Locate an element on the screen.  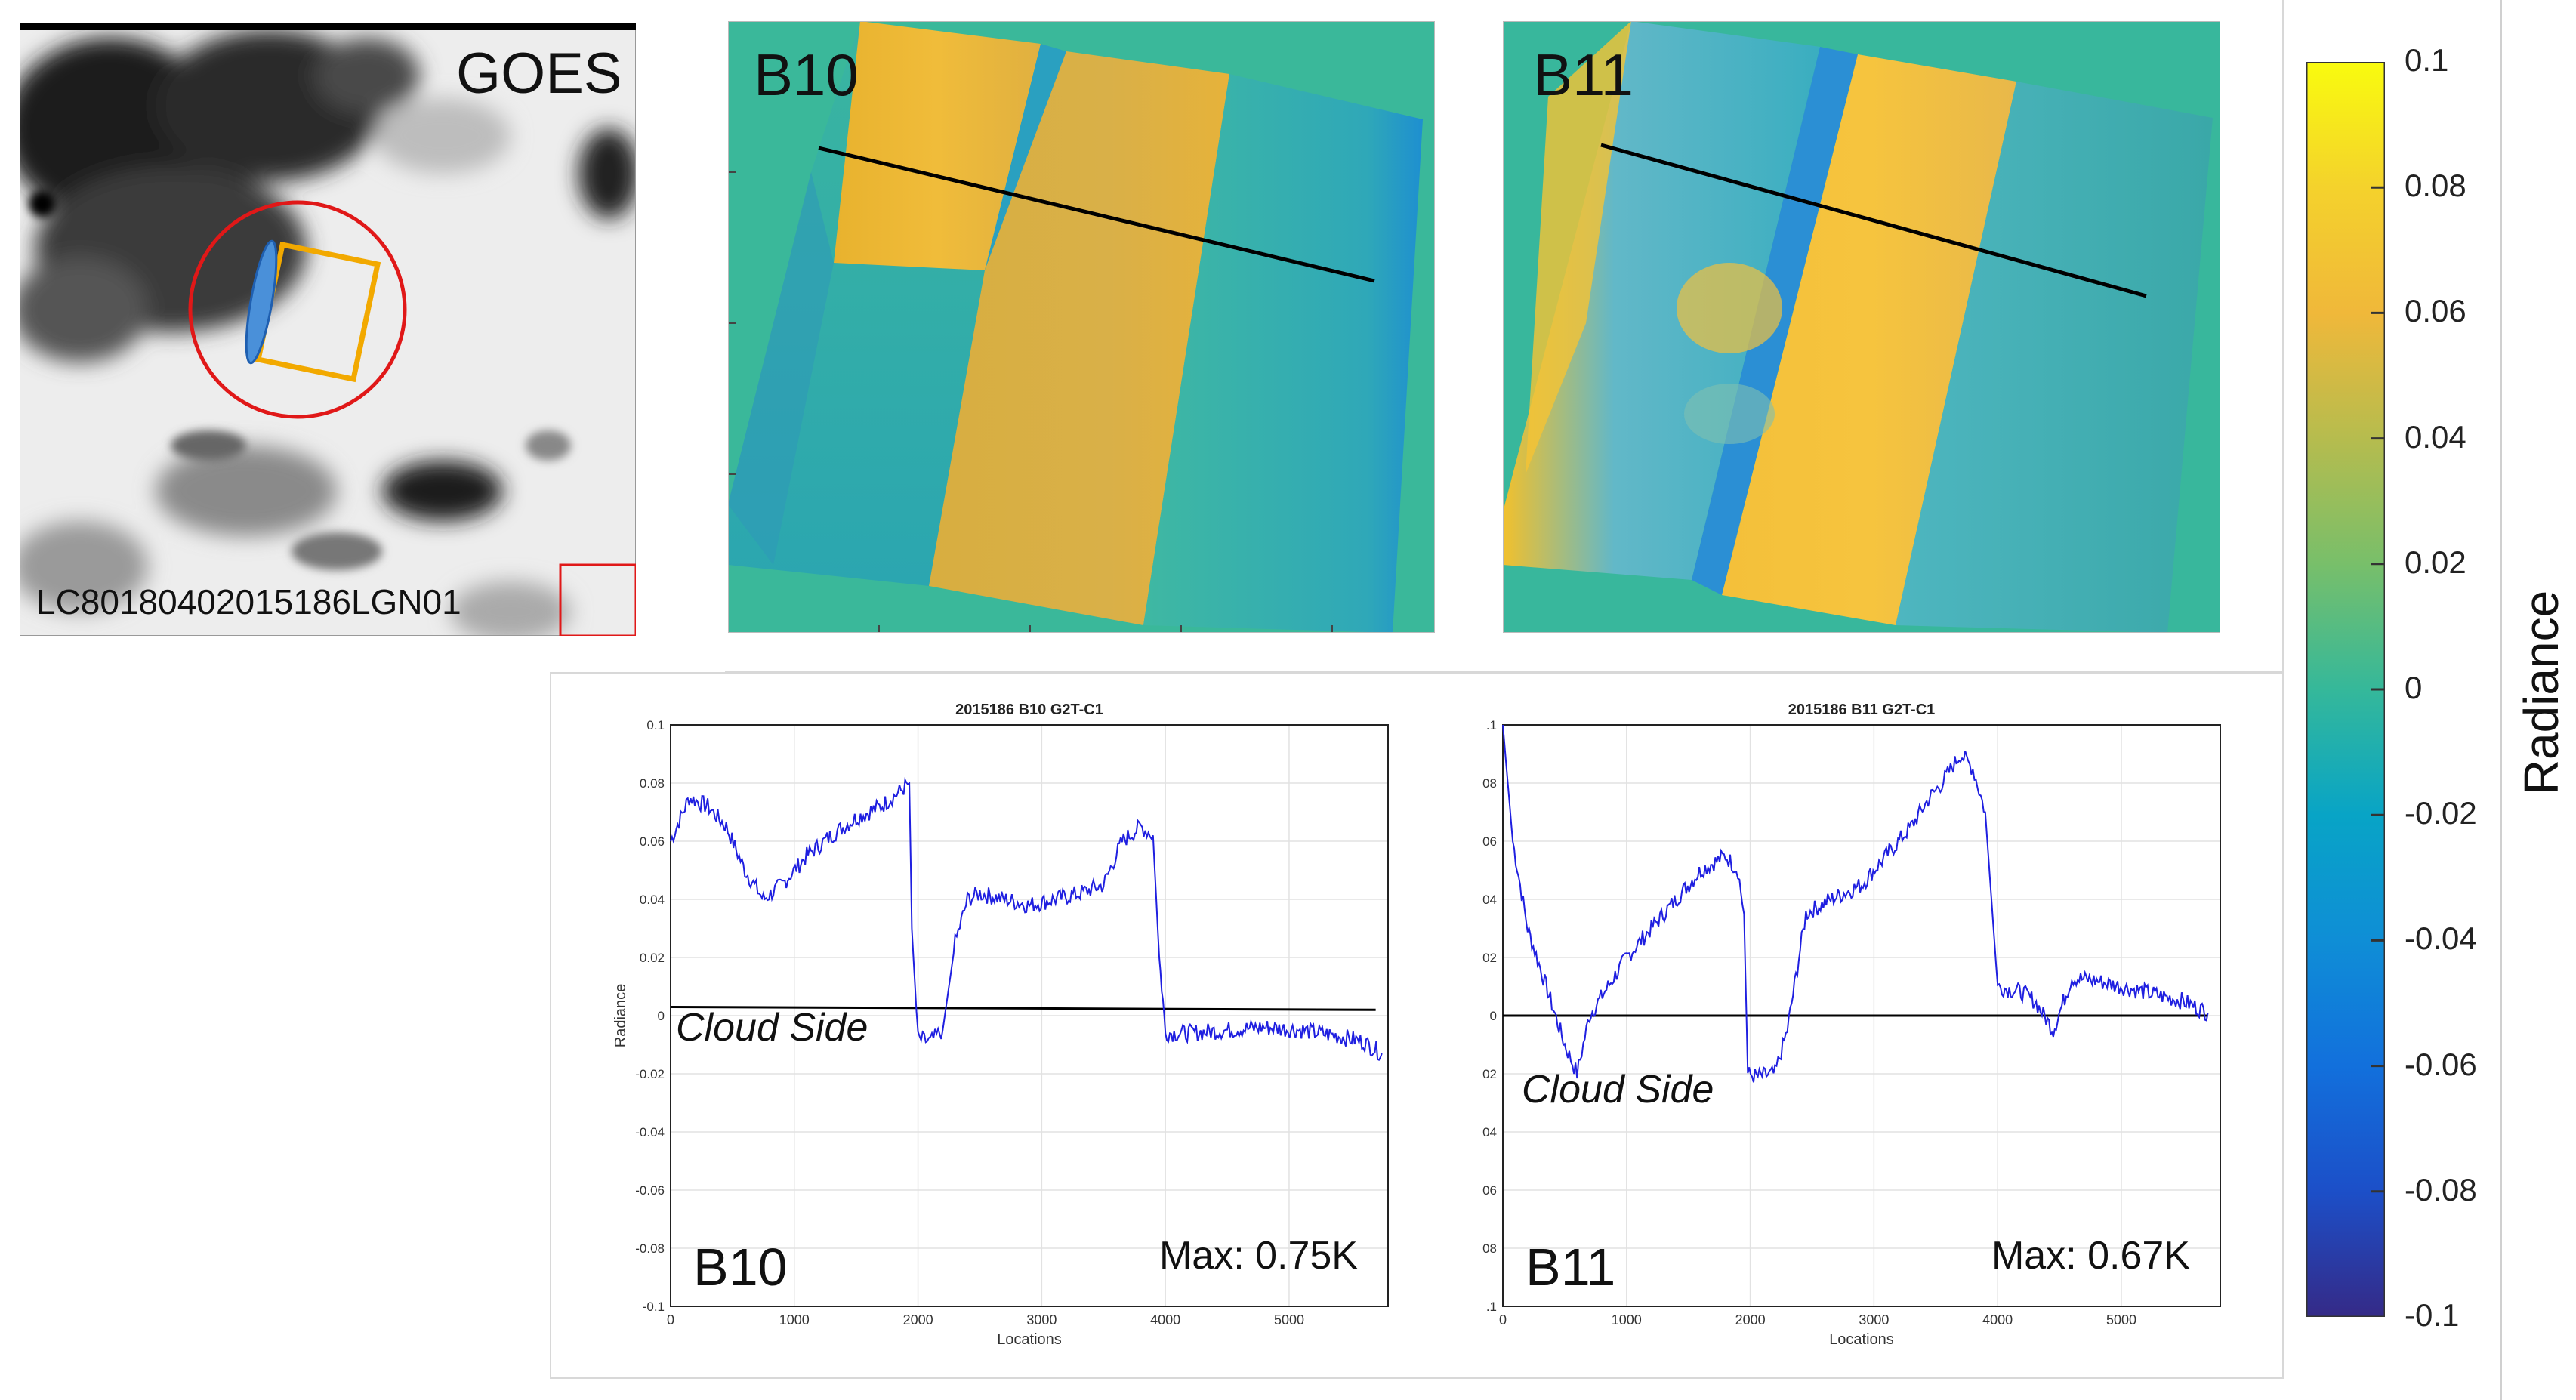
band-label: B10 is located at coordinates (740, 1267).